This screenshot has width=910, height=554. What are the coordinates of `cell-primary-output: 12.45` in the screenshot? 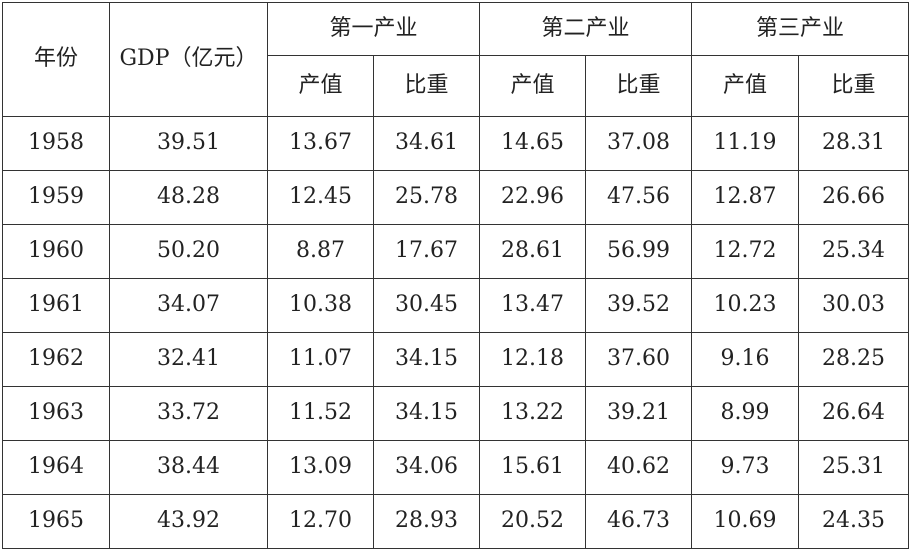 It's located at (320, 197).